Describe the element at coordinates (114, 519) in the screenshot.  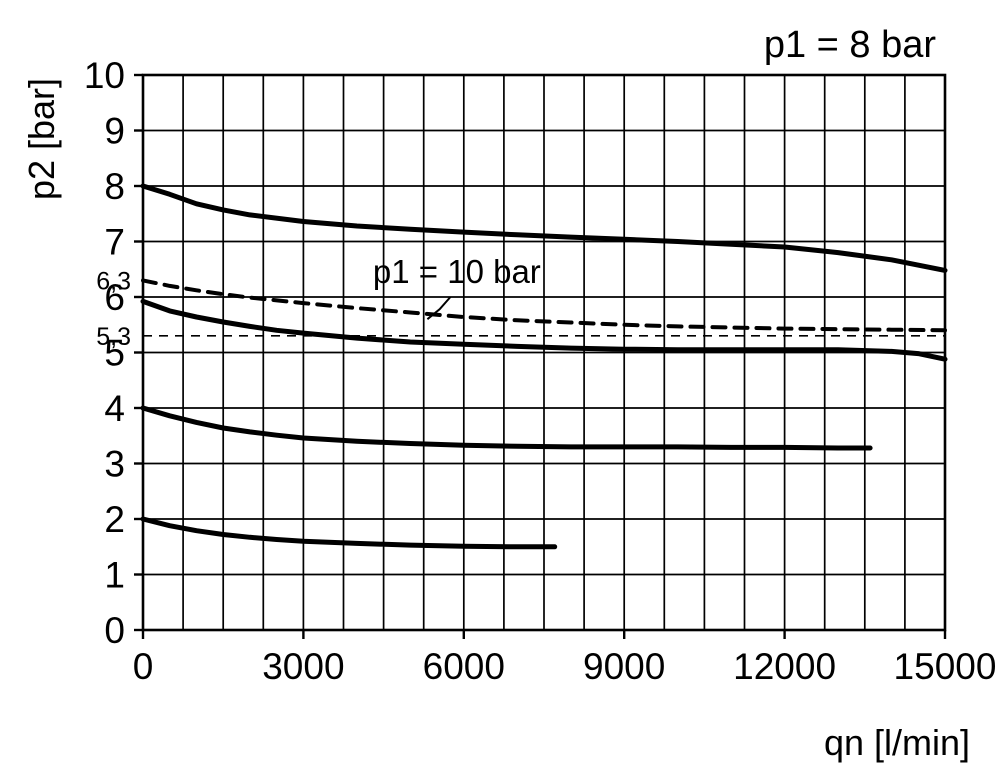
I see `y-tick-label: 2` at that location.